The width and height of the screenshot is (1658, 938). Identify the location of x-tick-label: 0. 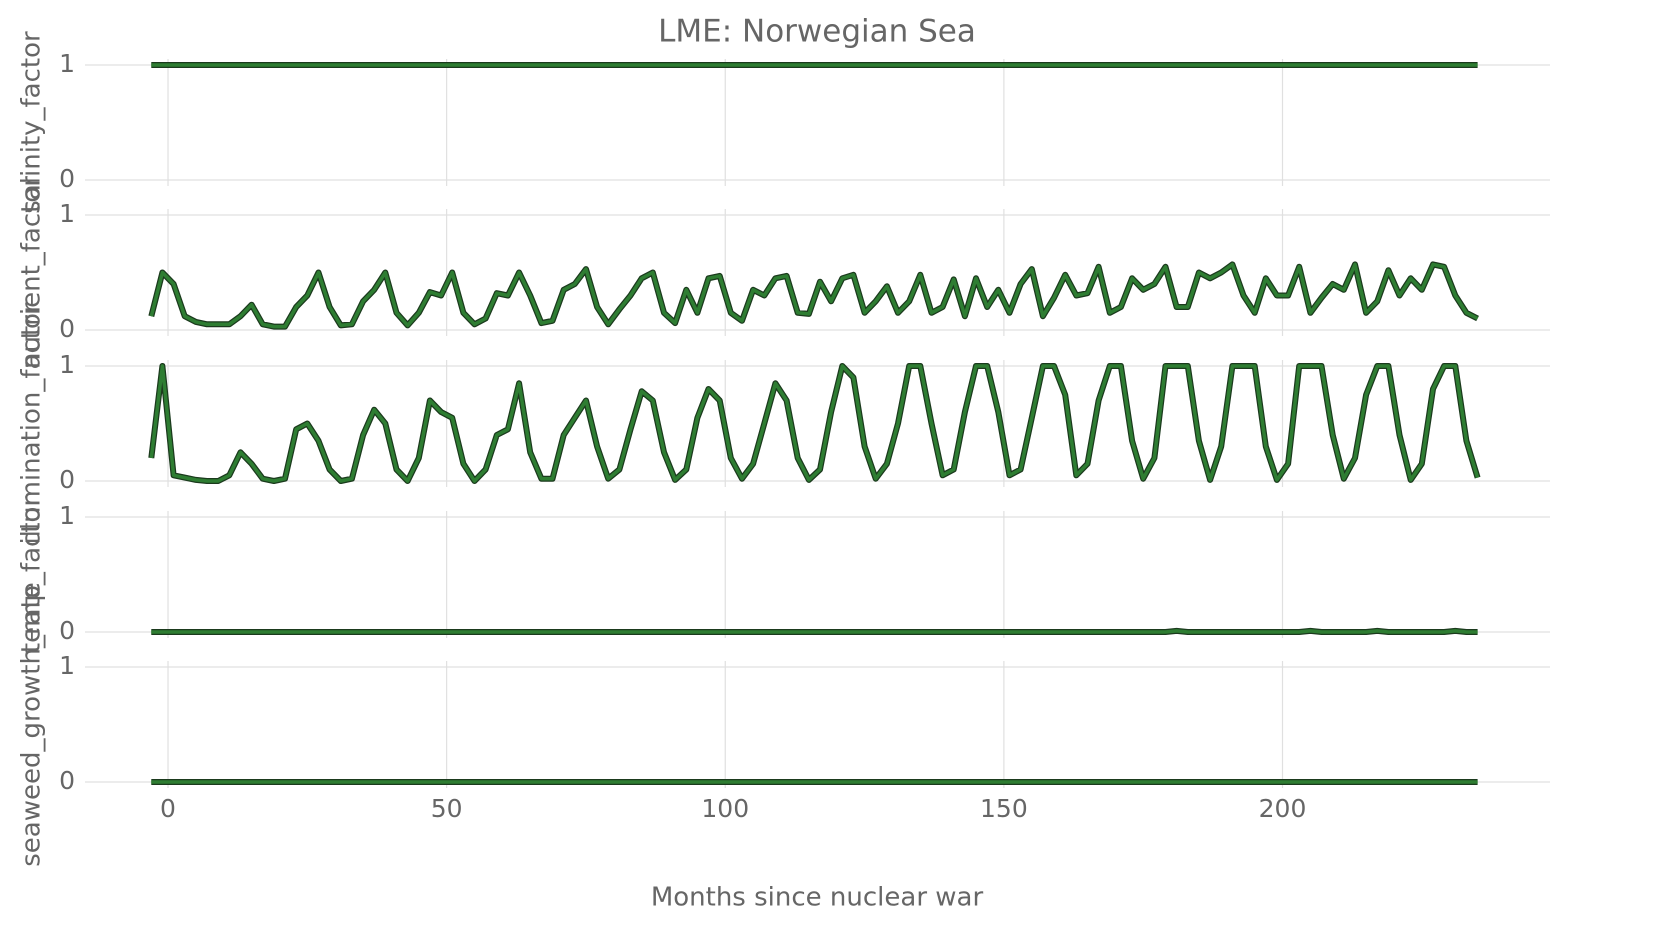
(168, 808).